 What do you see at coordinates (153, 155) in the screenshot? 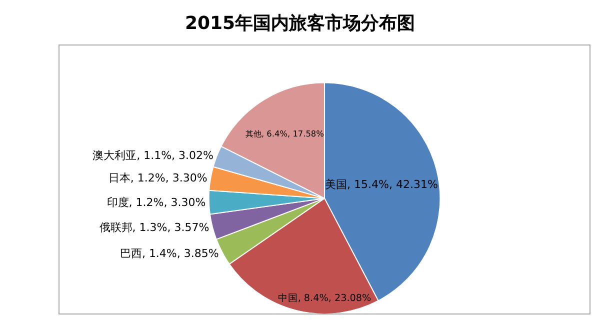
I see `slice-label: 澳大利亚, 1.1%, 3.02%` at bounding box center [153, 155].